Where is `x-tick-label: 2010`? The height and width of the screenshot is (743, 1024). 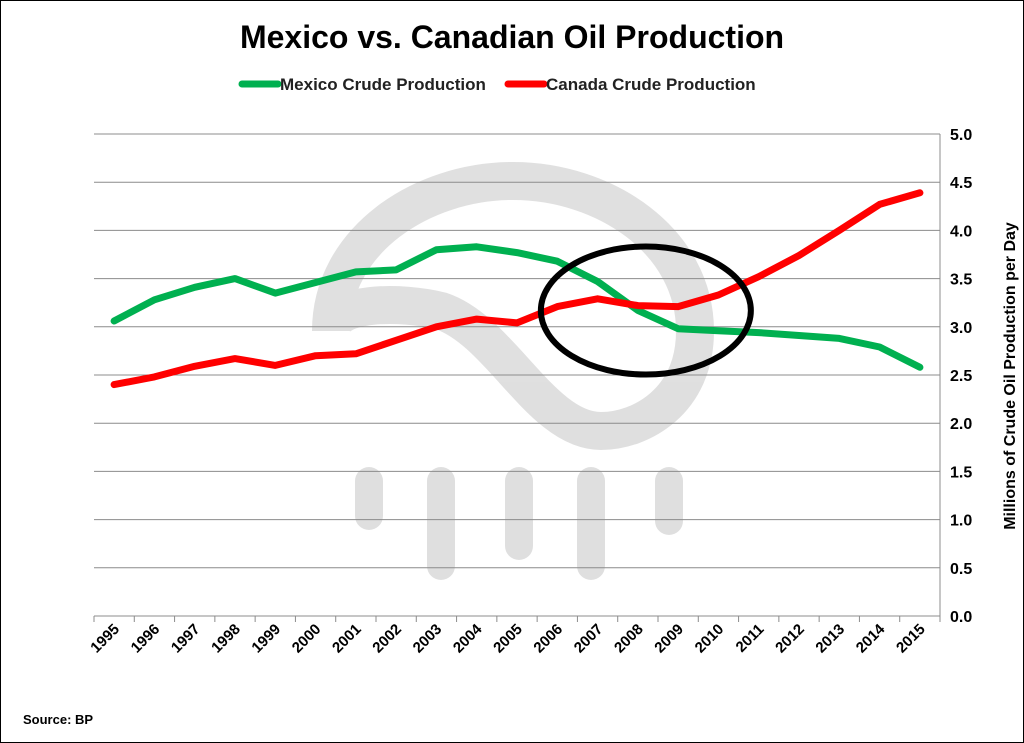
x-tick-label: 2010 is located at coordinates (710, 639).